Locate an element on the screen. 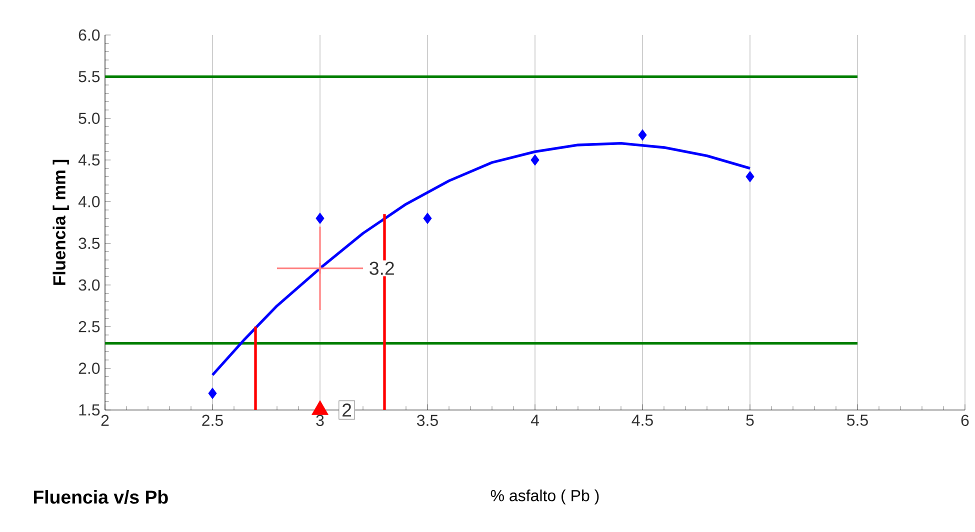  x-tick-label: 5.5 is located at coordinates (857, 420).